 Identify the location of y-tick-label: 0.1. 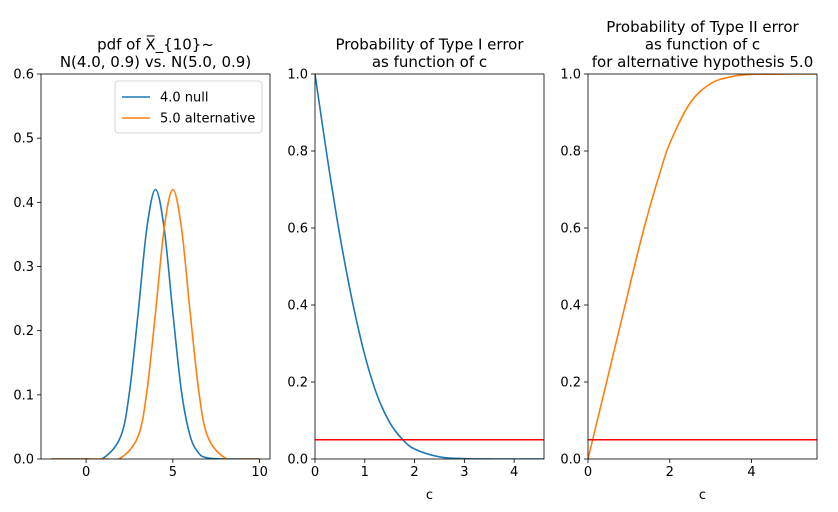
(23, 395).